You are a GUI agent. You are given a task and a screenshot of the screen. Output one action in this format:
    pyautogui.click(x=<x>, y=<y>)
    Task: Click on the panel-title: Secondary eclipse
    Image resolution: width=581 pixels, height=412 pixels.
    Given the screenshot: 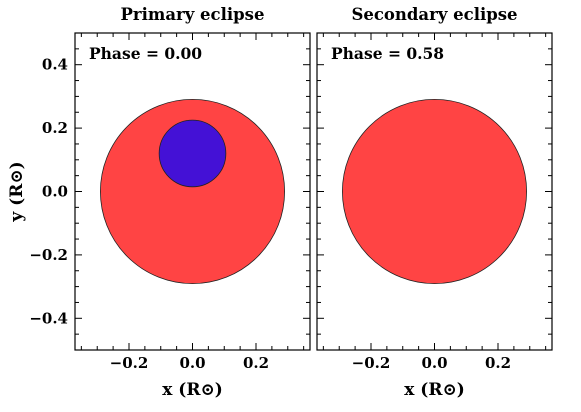 What is the action you would take?
    pyautogui.click(x=434, y=14)
    